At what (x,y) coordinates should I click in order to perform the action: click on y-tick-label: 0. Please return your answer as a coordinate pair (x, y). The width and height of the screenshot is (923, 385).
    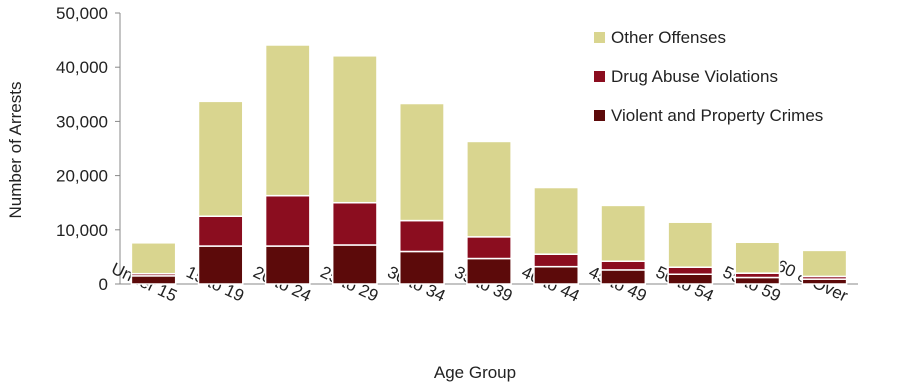
    Looking at the image, I should click on (103, 284).